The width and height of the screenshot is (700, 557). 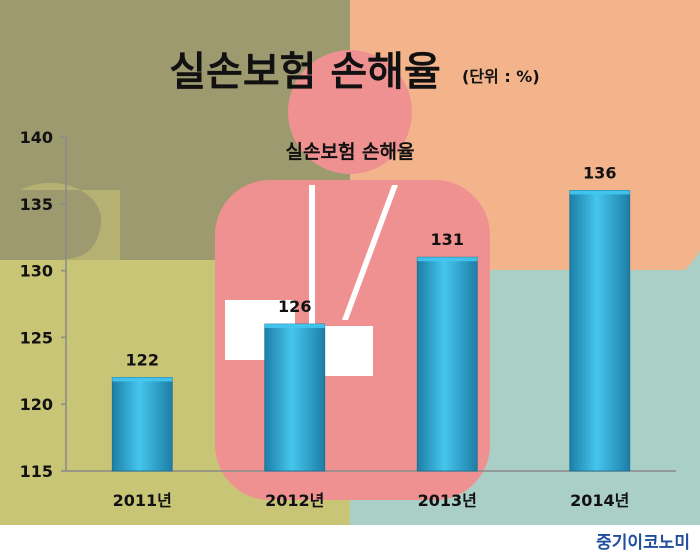 I want to click on x-category-label: 2014년, so click(x=599, y=500).